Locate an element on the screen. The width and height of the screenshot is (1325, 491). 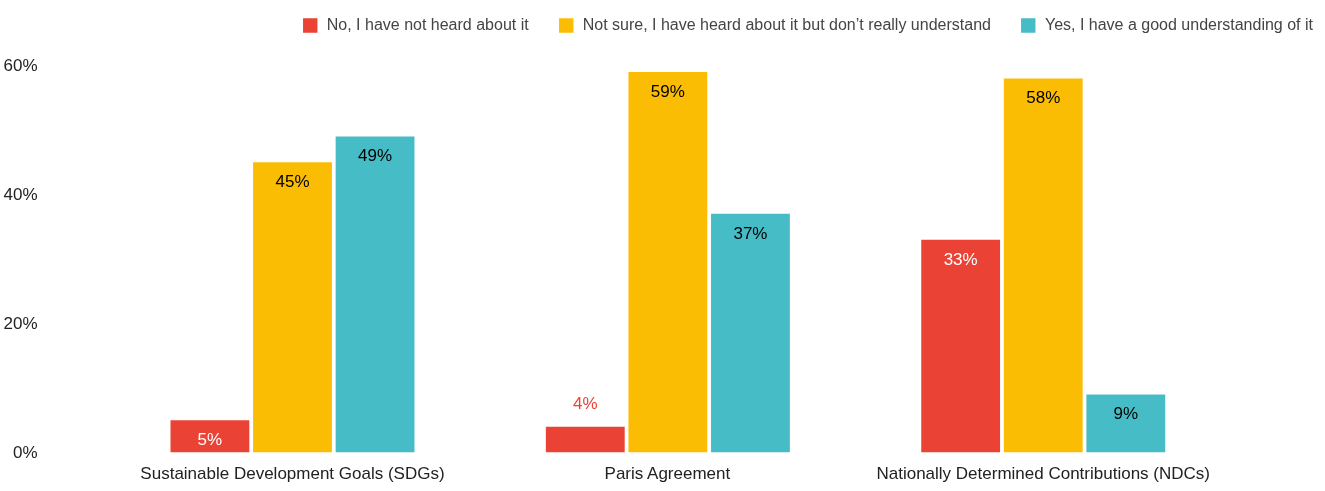
data-label: 37% is located at coordinates (750, 233).